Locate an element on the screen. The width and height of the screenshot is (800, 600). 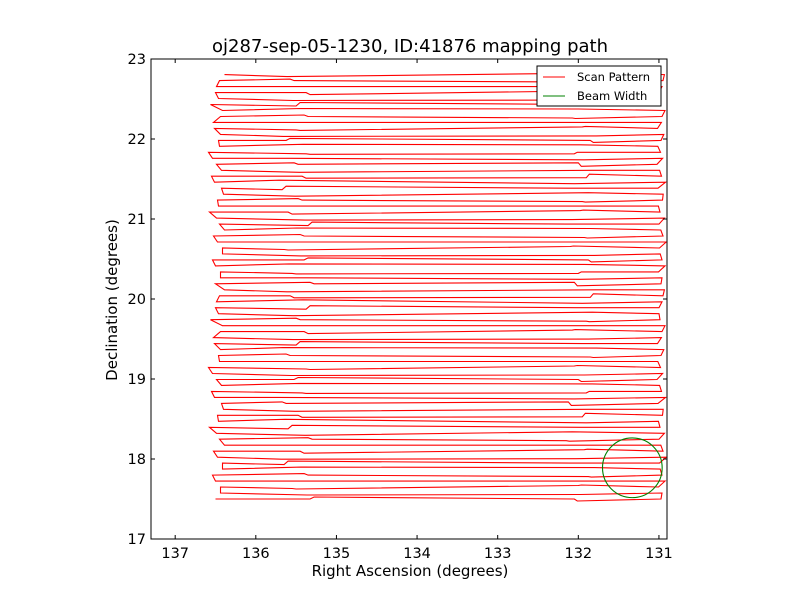
x-tick-label: 133 is located at coordinates (498, 554).